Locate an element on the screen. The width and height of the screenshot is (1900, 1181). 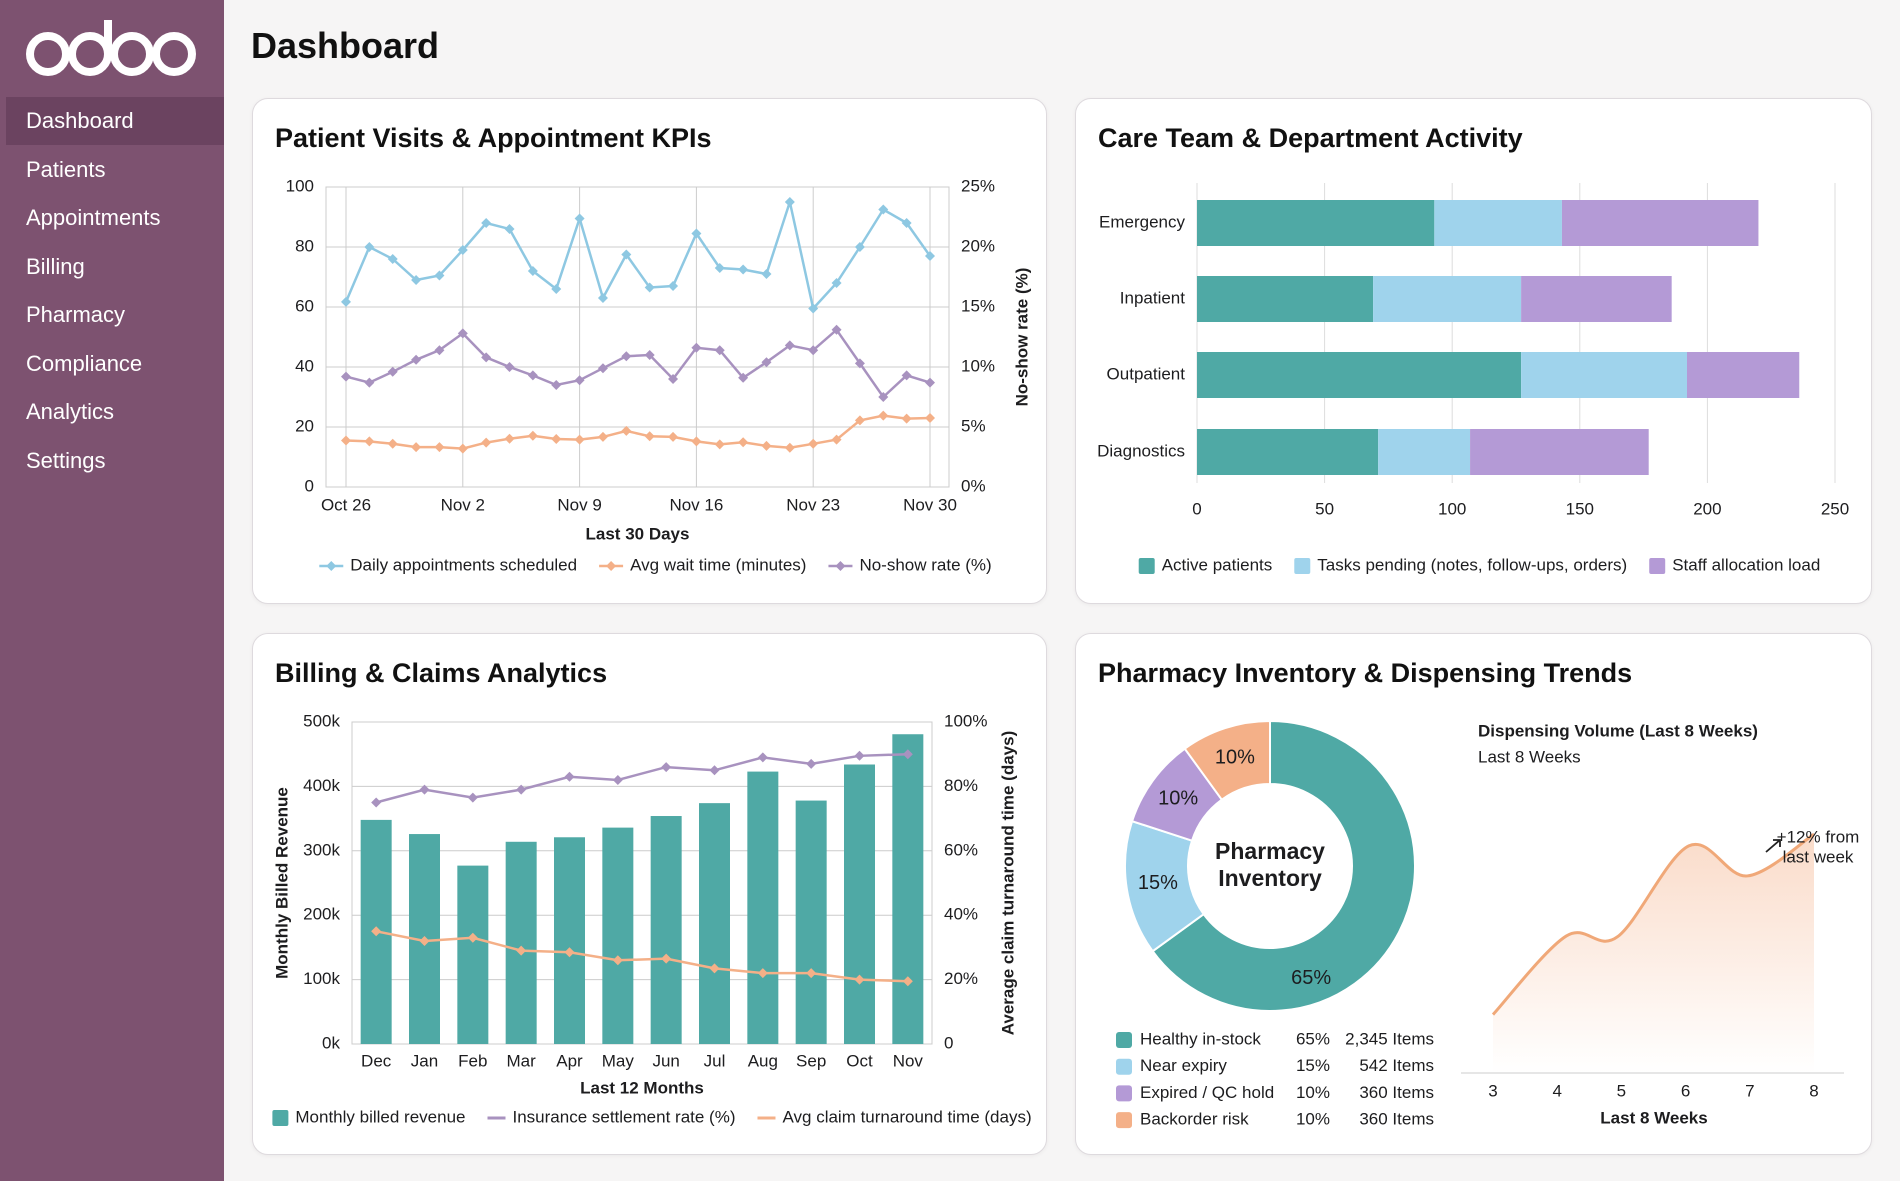
sidebar-item-pharmacy: Pharmacy is located at coordinates (76, 314).